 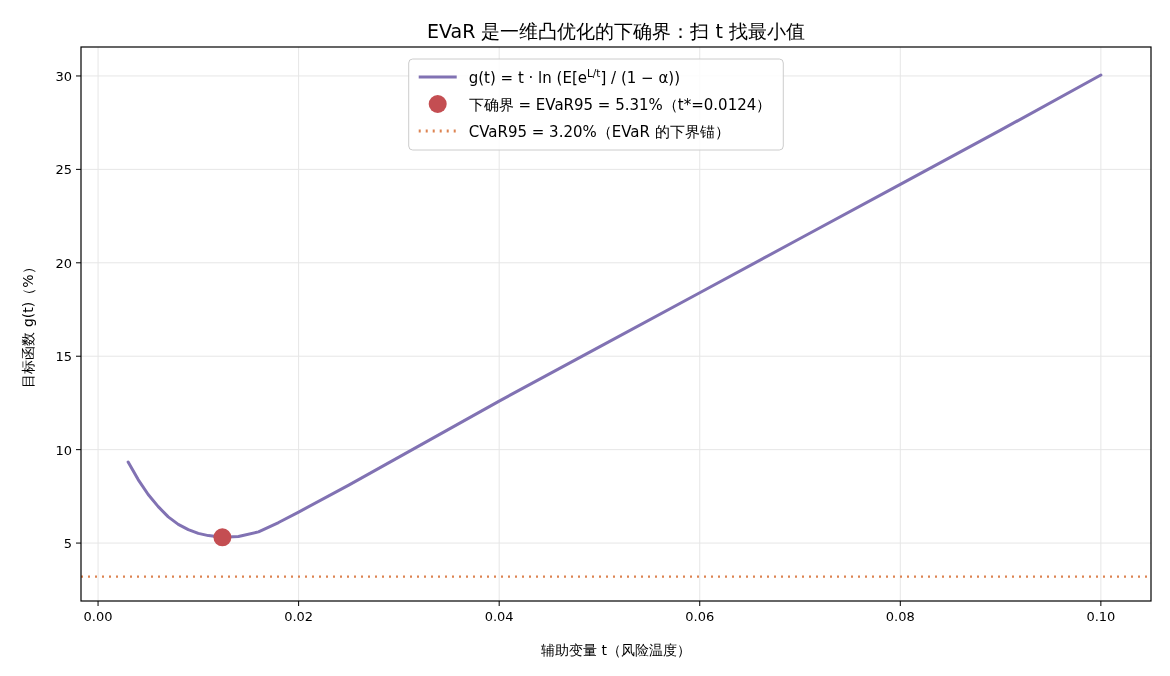 I want to click on y-axis-title: 目标函数 g(t)（%）, so click(x=28, y=324).